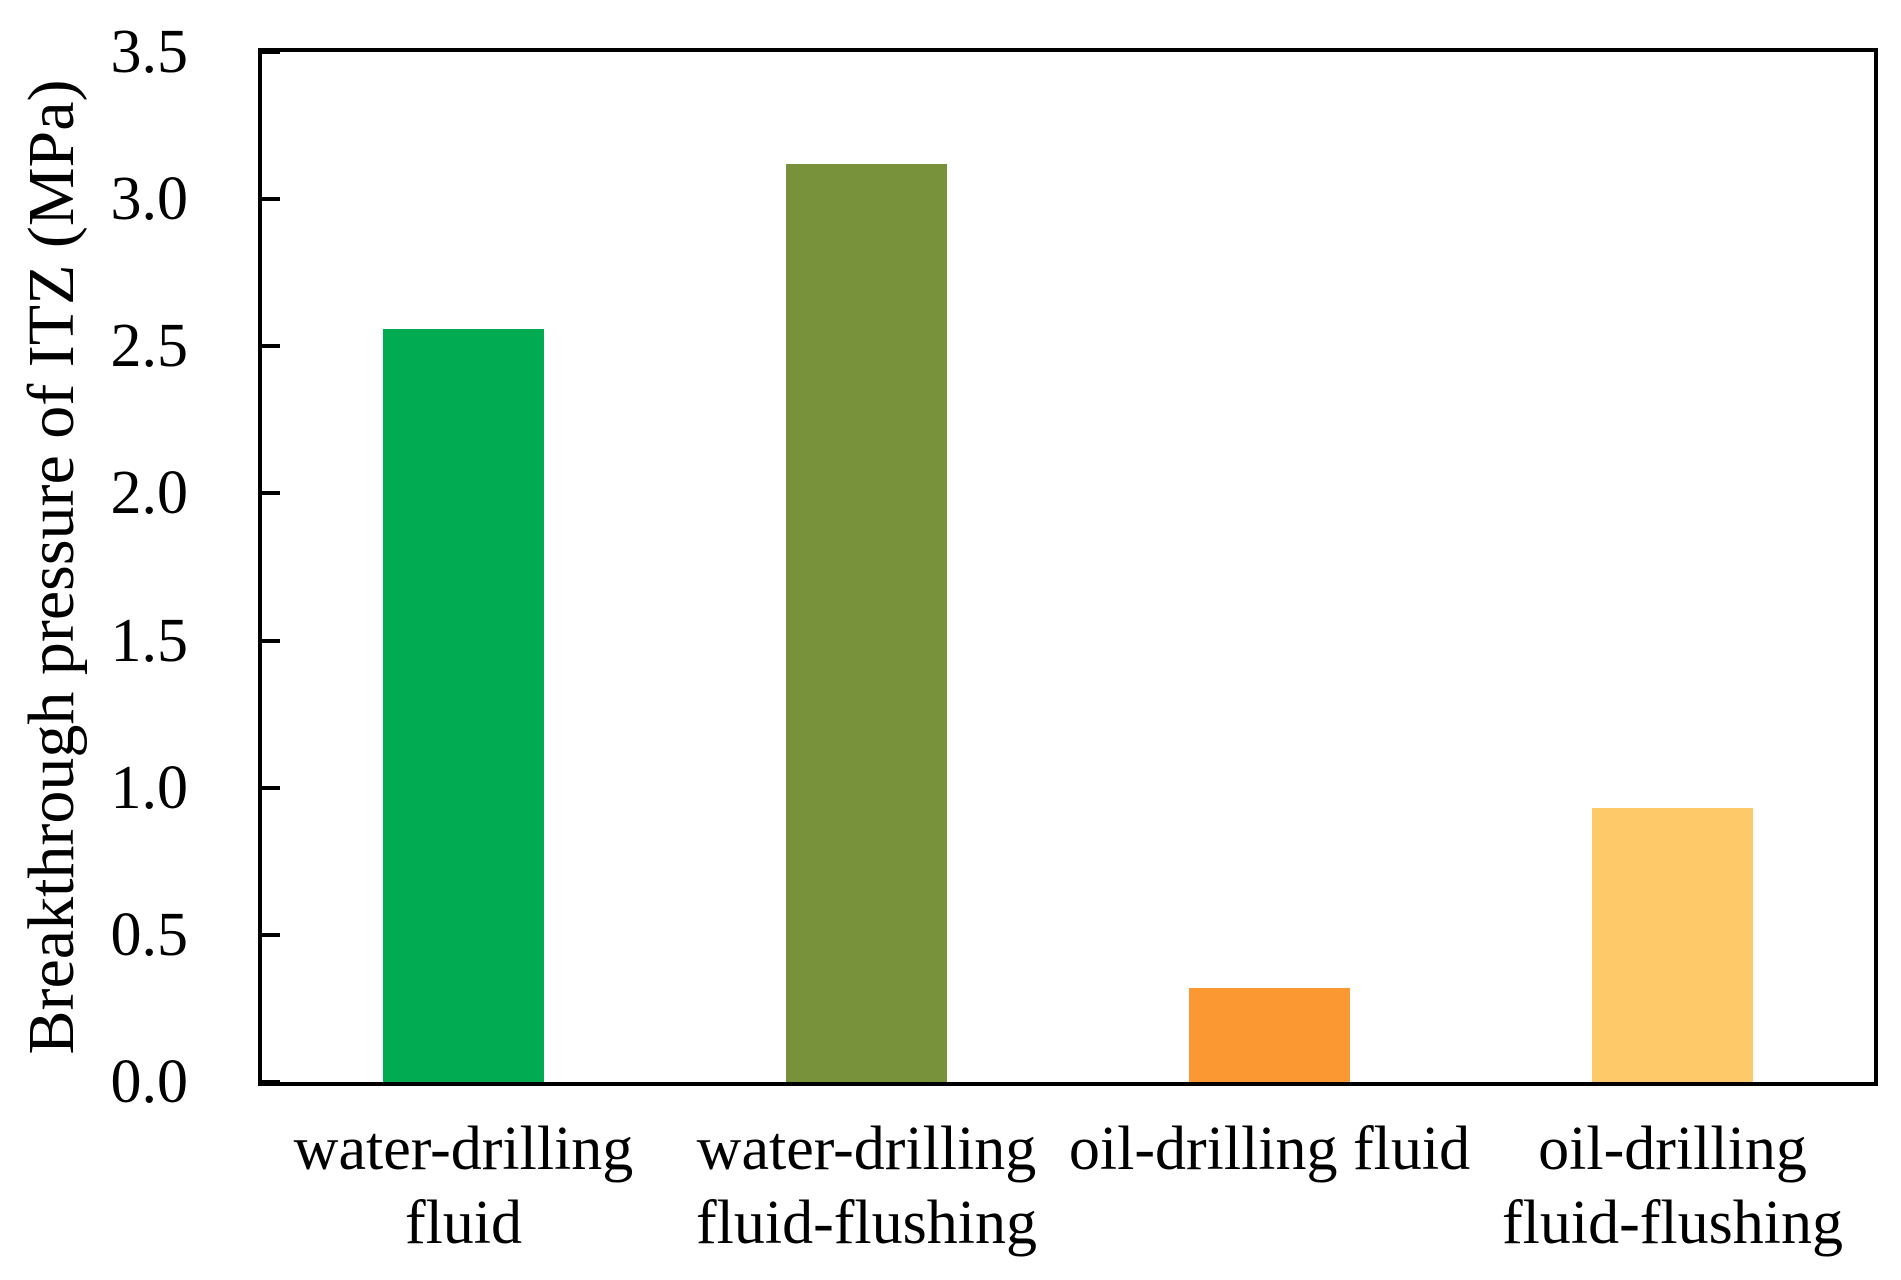 This screenshot has width=1901, height=1280. I want to click on y-tick-label: 0.0, so click(149, 1082).